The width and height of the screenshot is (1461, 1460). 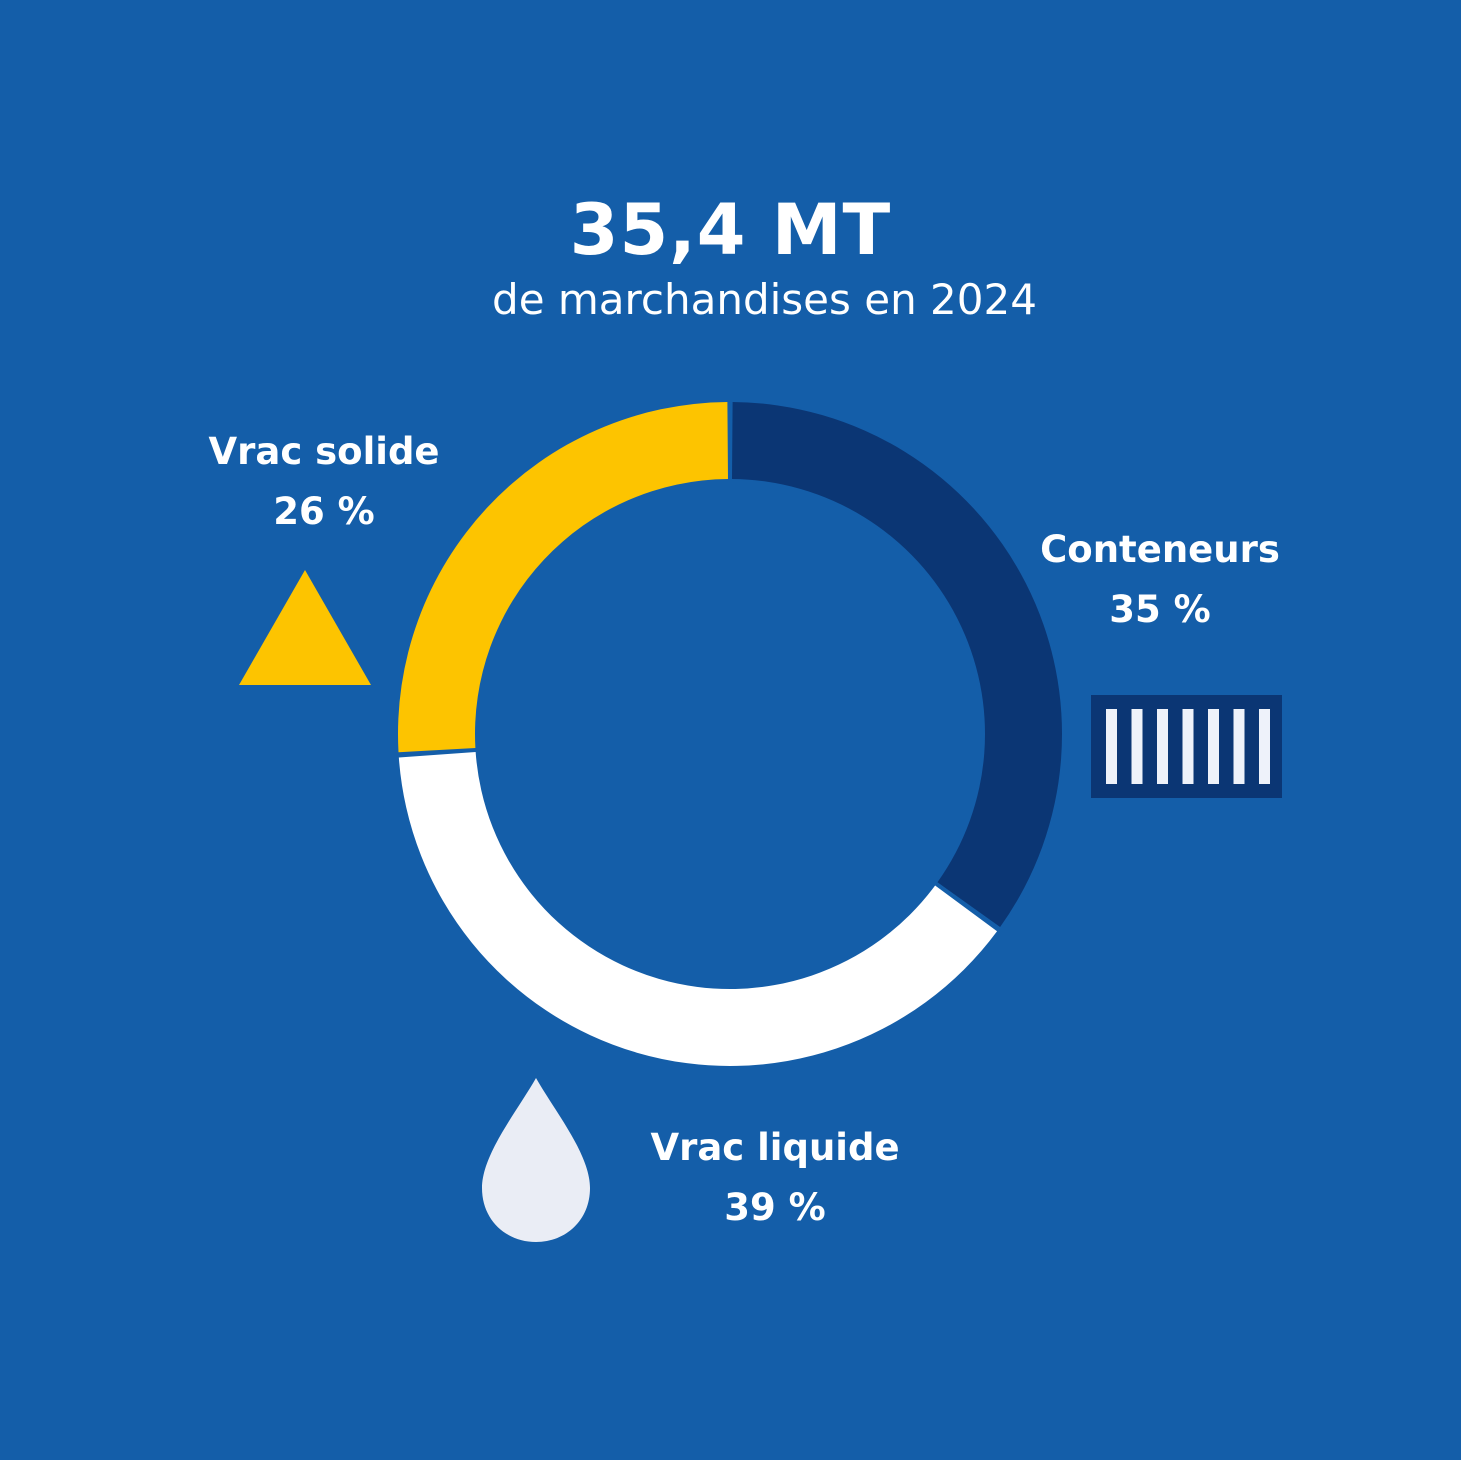 I want to click on slice-vrac-solide, so click(x=563, y=577).